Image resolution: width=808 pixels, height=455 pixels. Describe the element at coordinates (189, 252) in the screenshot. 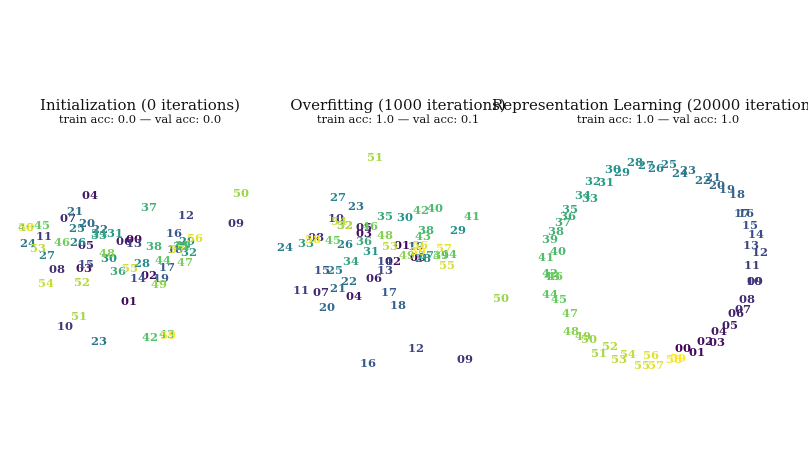

I see `point-label-32: 32` at that location.